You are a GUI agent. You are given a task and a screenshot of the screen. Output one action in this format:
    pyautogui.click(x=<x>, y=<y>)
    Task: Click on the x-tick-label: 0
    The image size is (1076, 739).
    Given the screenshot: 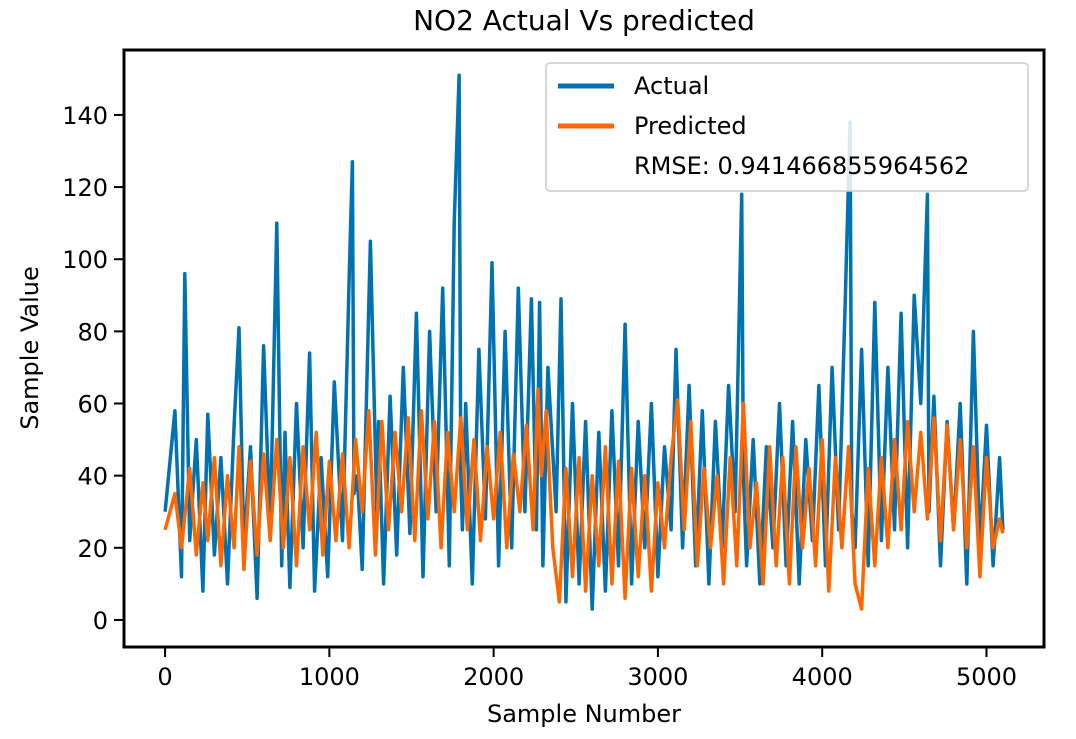 What is the action you would take?
    pyautogui.click(x=164, y=677)
    